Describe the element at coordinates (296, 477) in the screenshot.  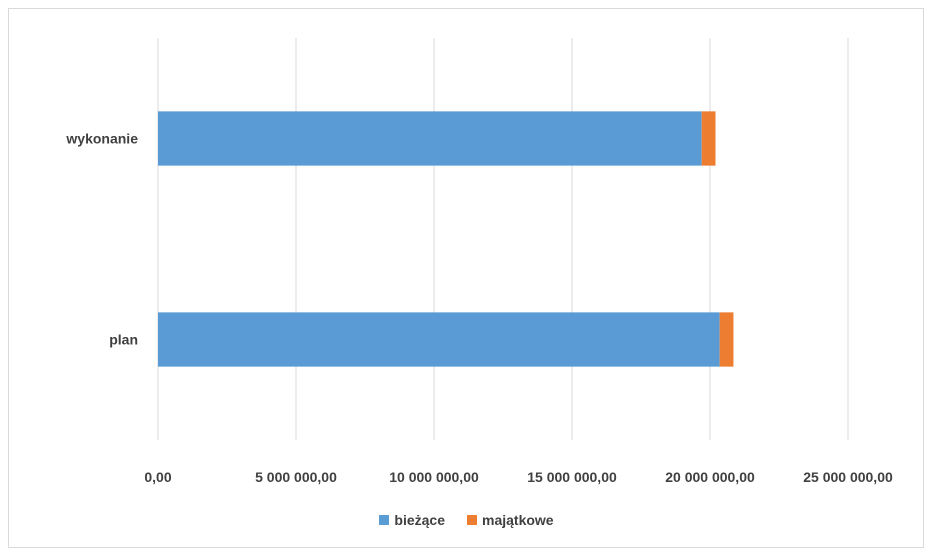
I see `x-tick-label: 5 000 000,00` at that location.